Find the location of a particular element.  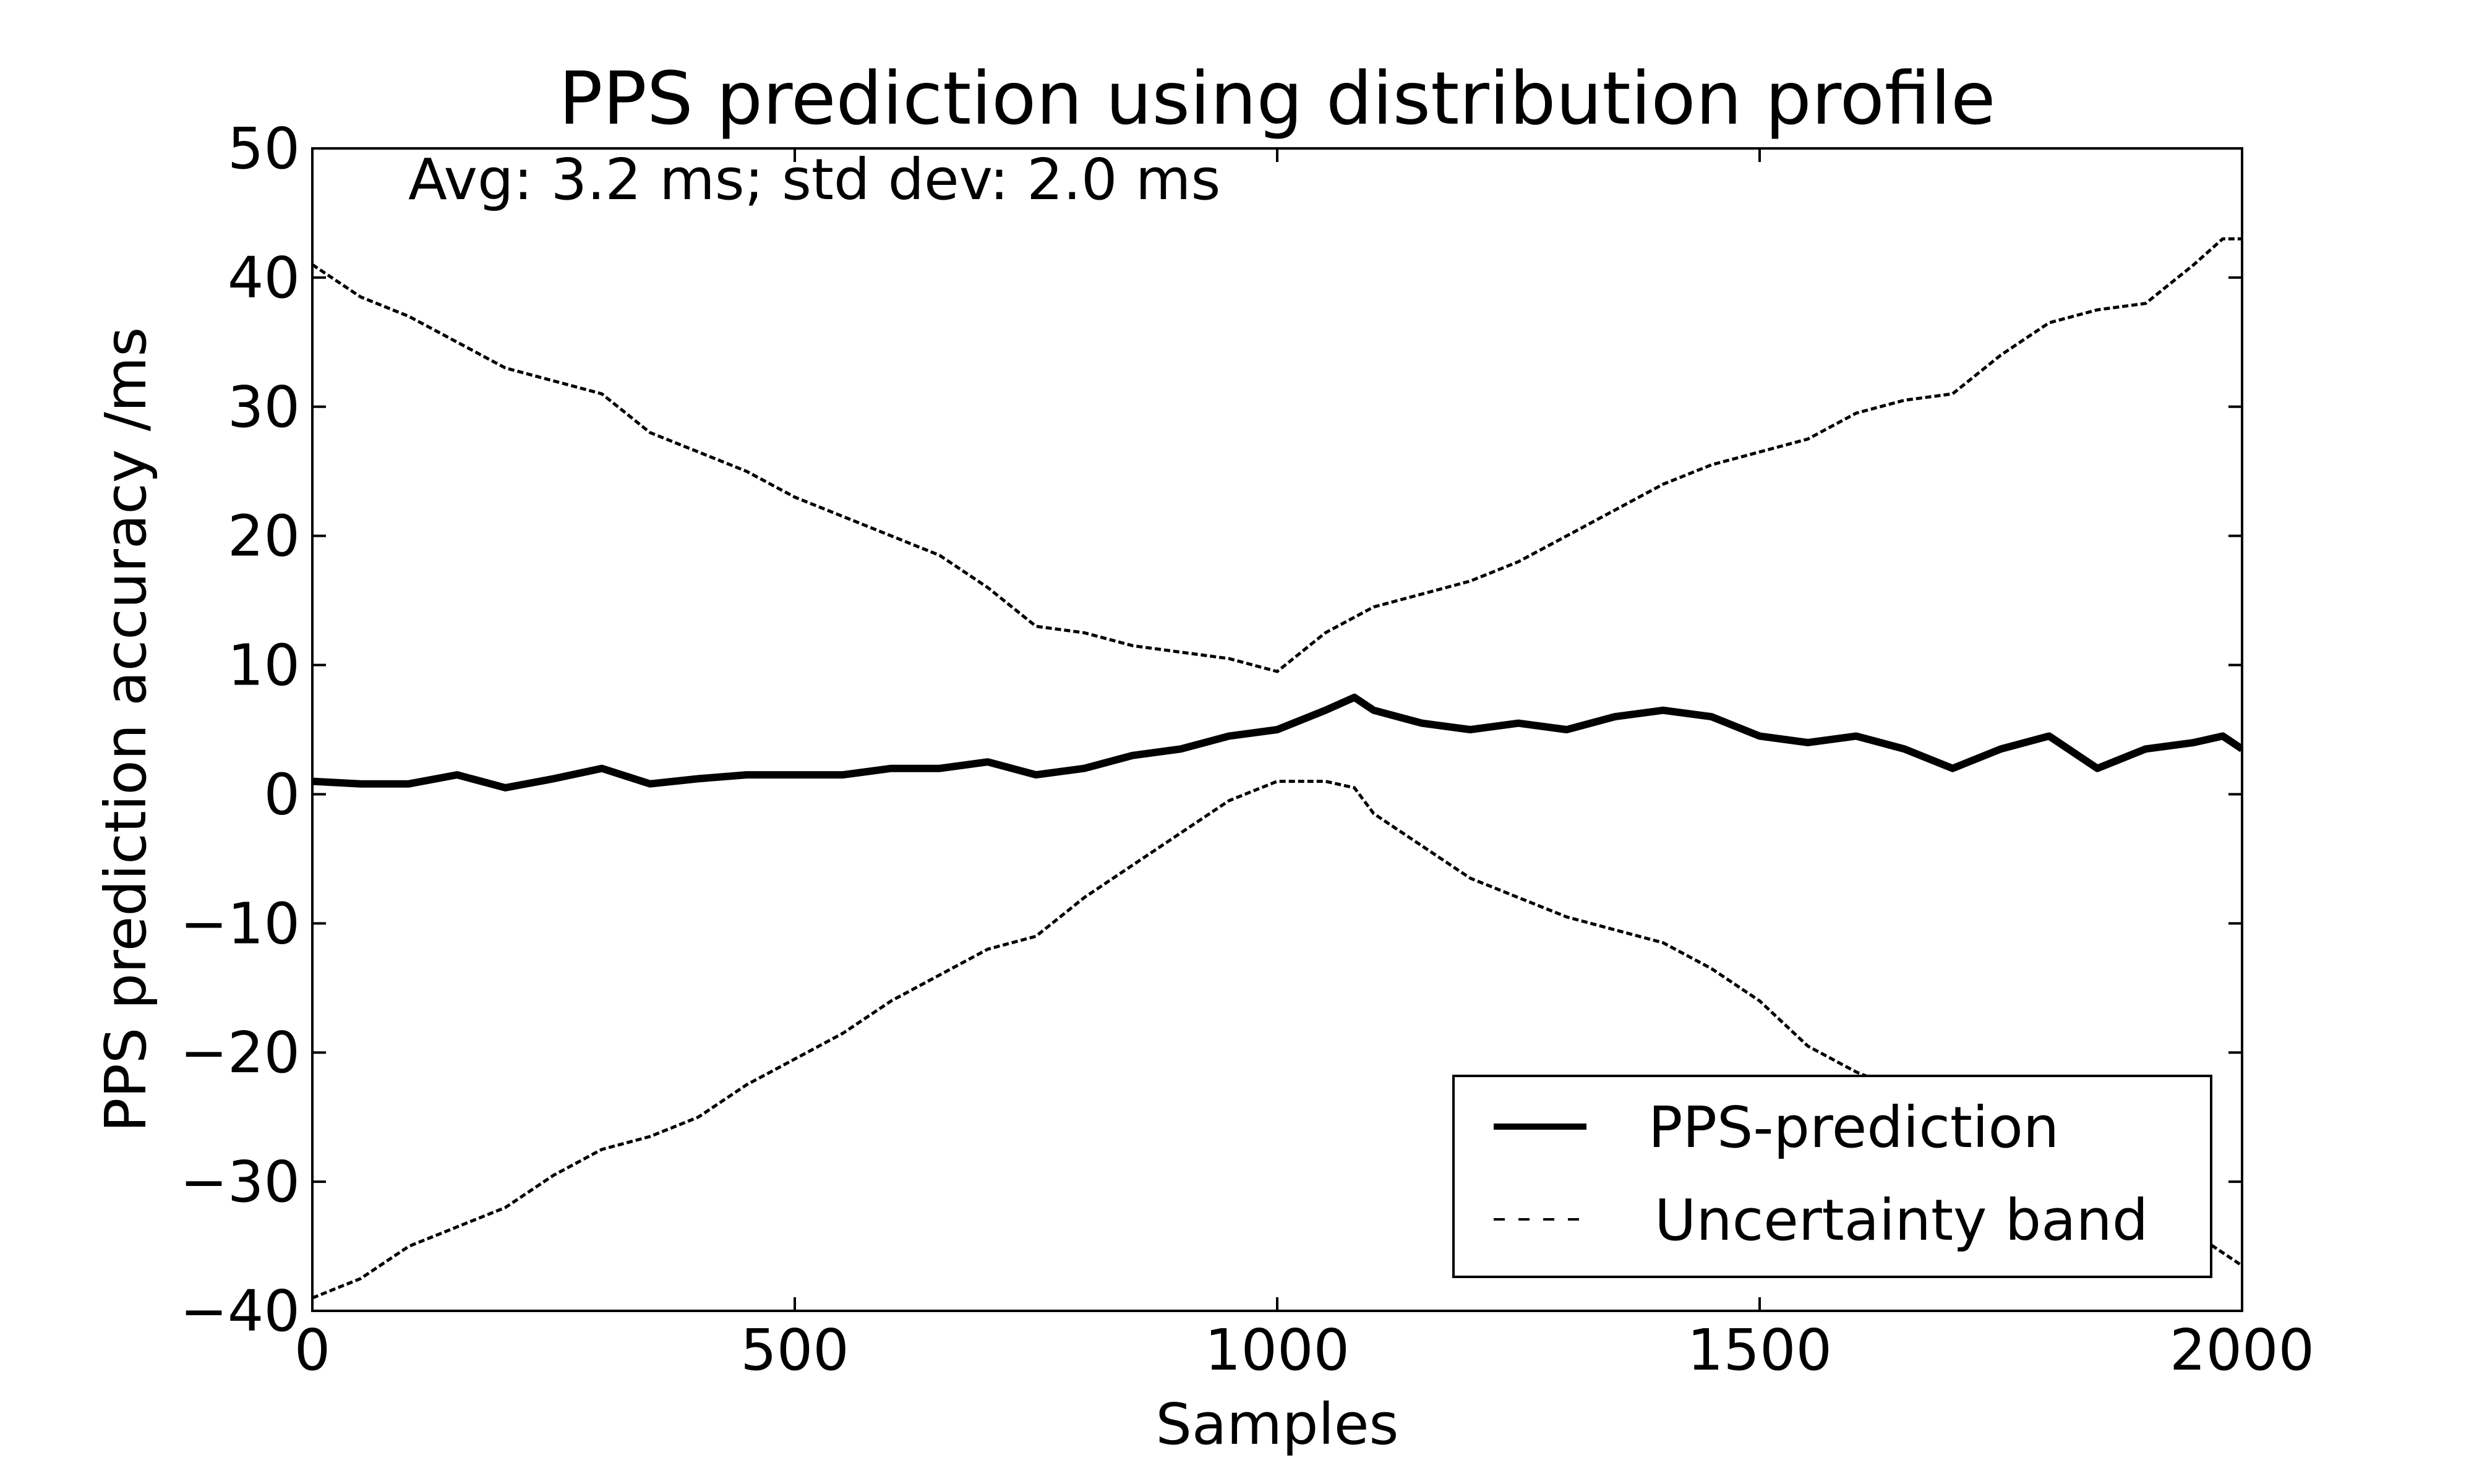

x-tick-label: 1000 is located at coordinates (1278, 1350).